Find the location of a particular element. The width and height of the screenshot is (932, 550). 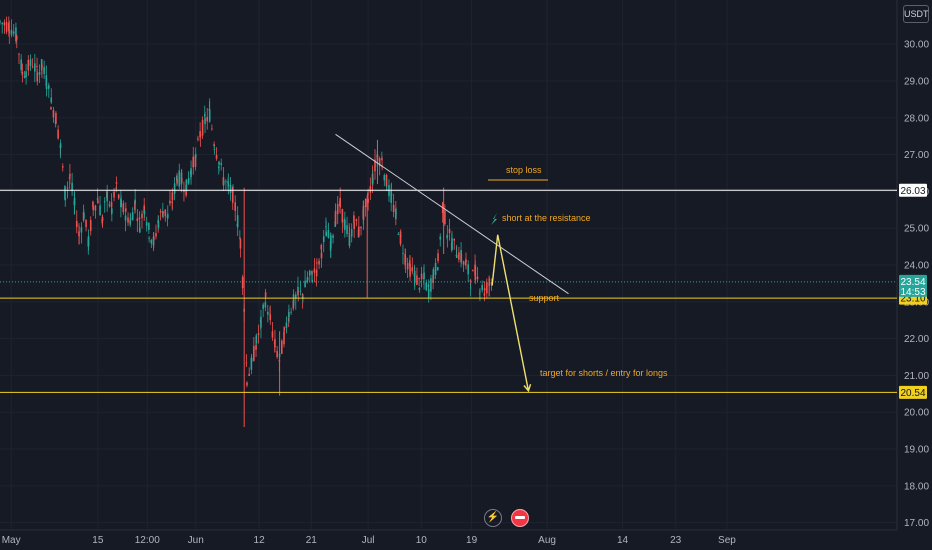

lightning-icon: ⚡ is located at coordinates (493, 518).